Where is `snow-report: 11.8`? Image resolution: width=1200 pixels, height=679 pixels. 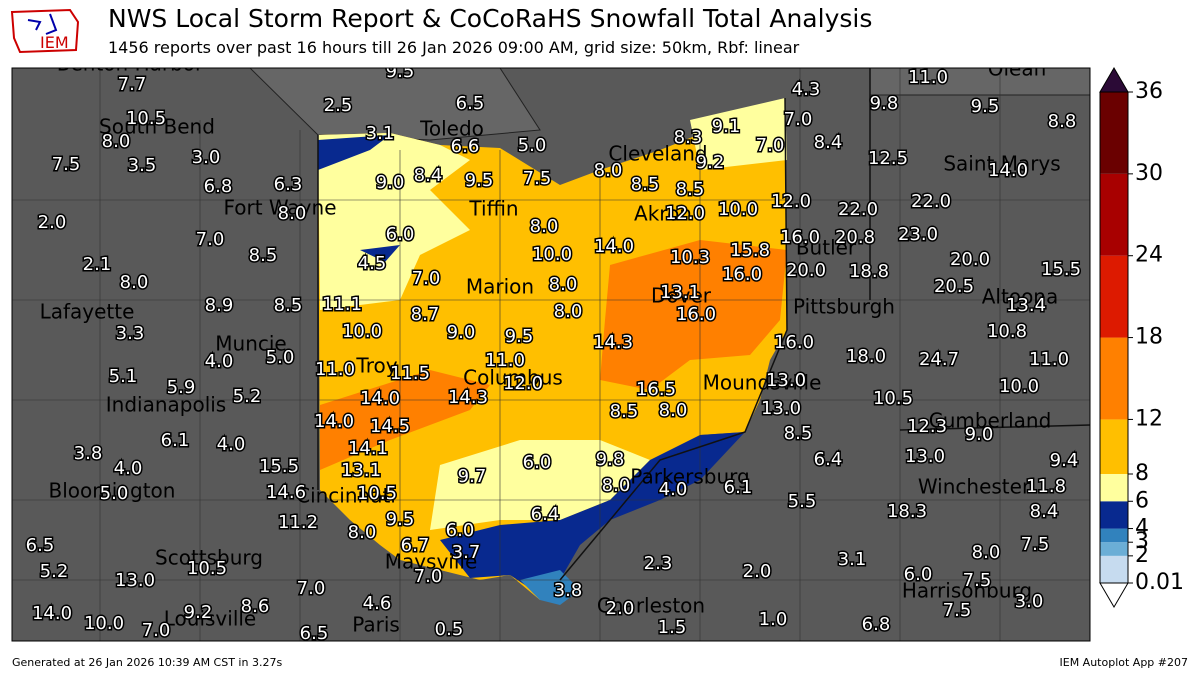
snow-report: 11.8 is located at coordinates (1046, 486).